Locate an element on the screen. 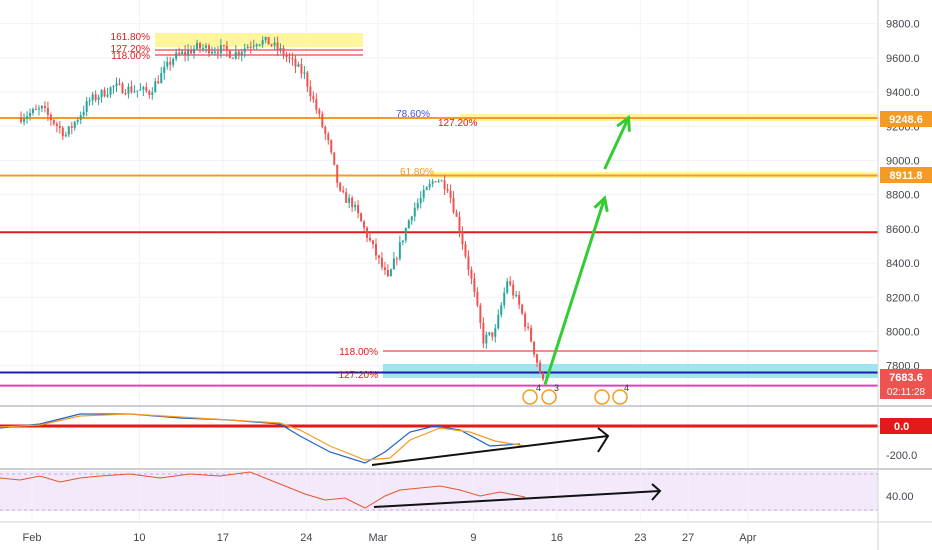 The width and height of the screenshot is (932, 550). rsi-trendline is located at coordinates (517, 499).